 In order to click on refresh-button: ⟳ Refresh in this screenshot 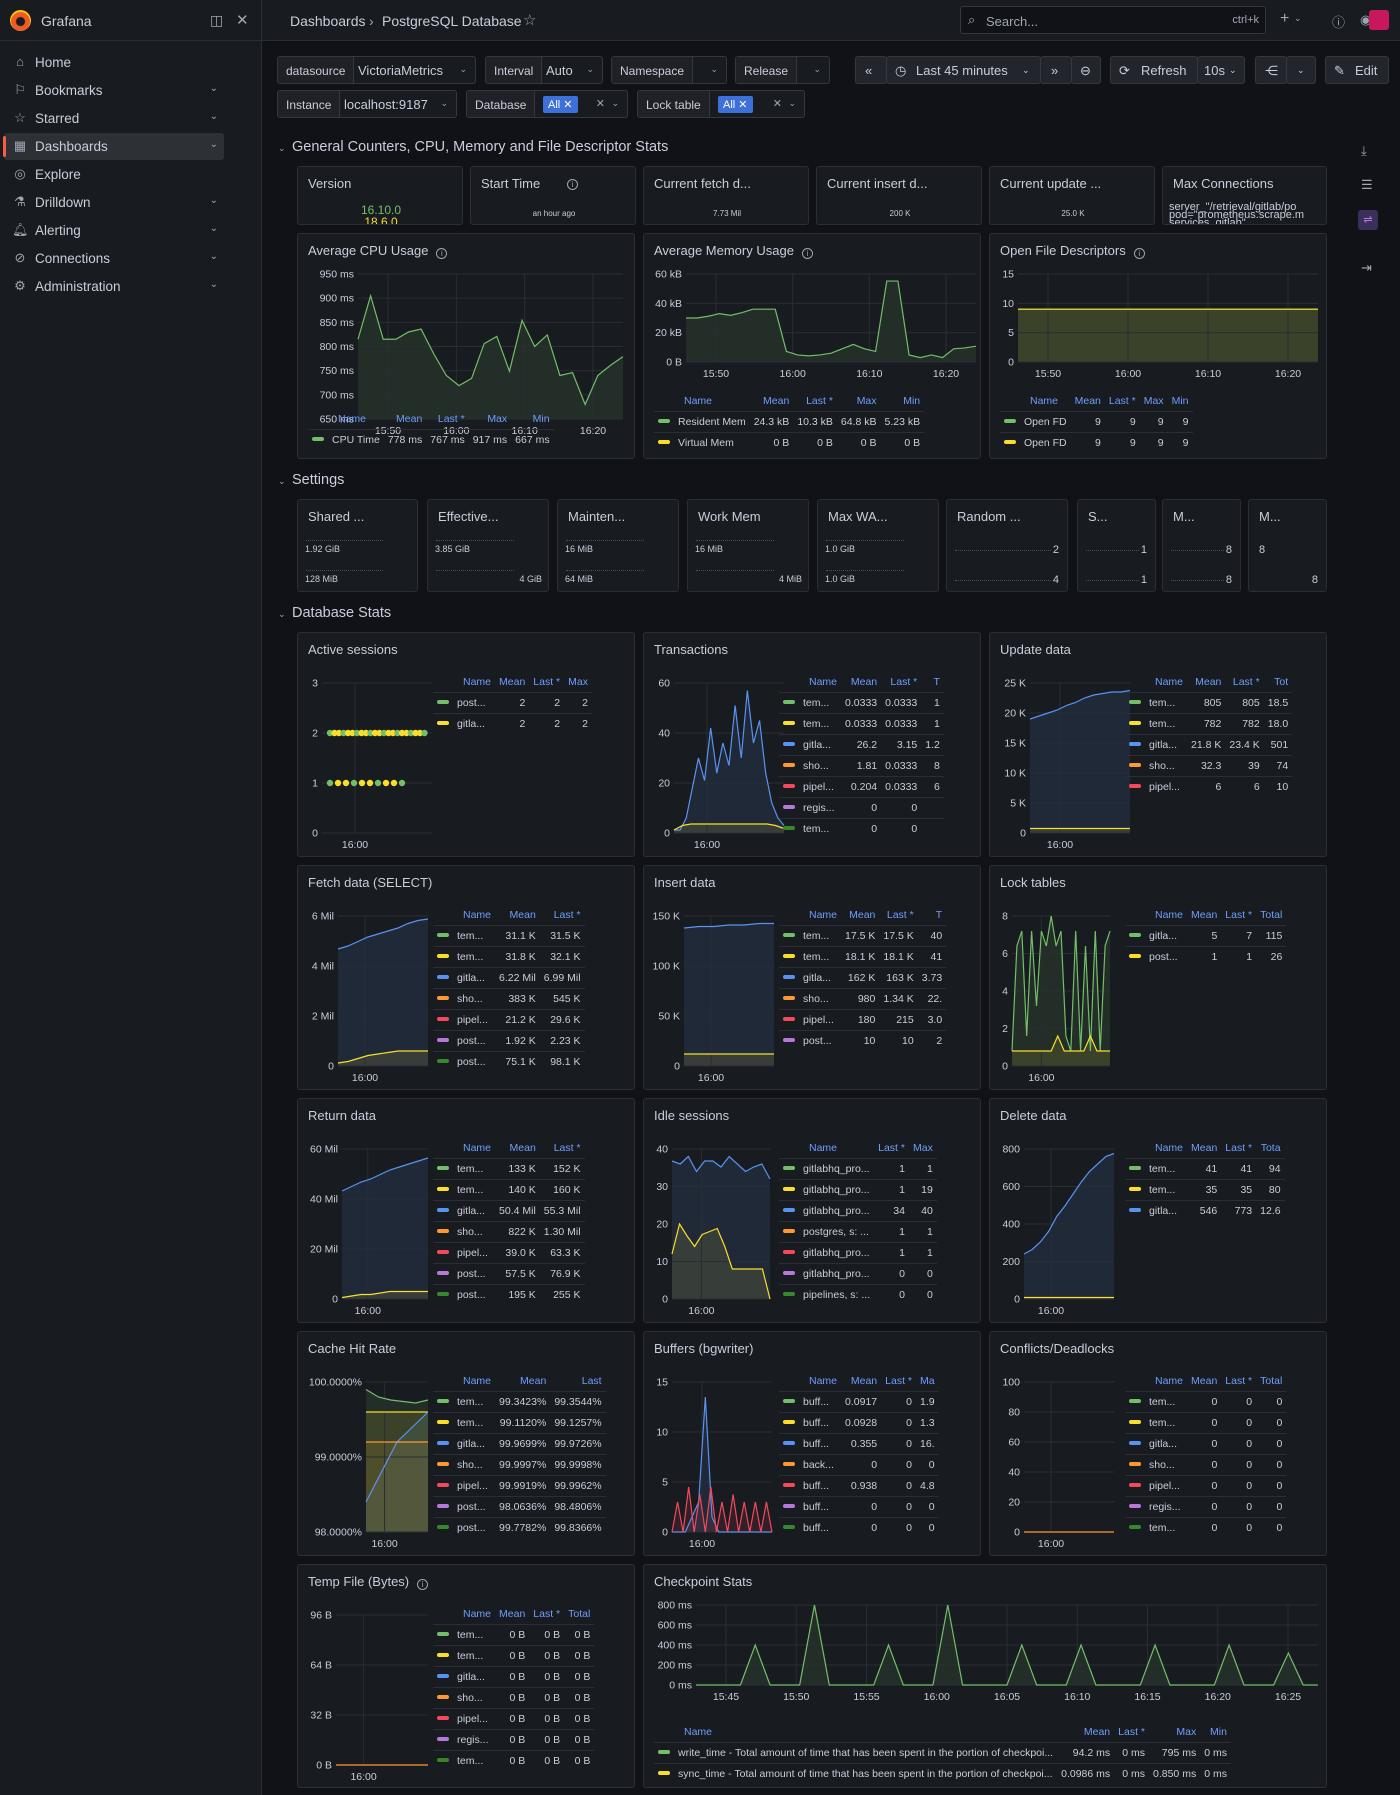, I will do `click(1154, 70)`.